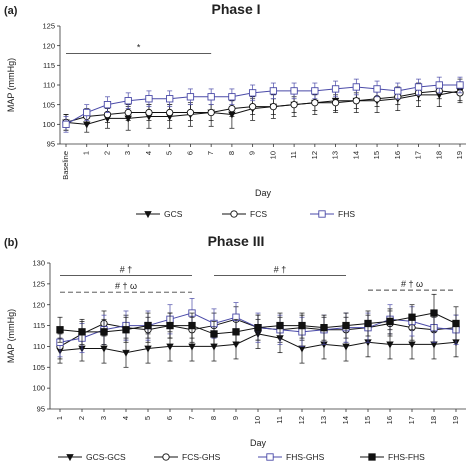 This screenshot has height=465, width=474. What do you see at coordinates (236, 241) in the screenshot?
I see `chart-title: Phase III` at bounding box center [236, 241].